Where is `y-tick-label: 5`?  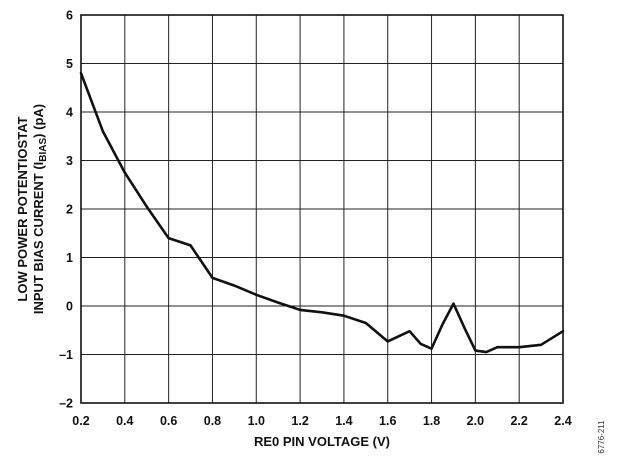 y-tick-label: 5 is located at coordinates (69, 64).